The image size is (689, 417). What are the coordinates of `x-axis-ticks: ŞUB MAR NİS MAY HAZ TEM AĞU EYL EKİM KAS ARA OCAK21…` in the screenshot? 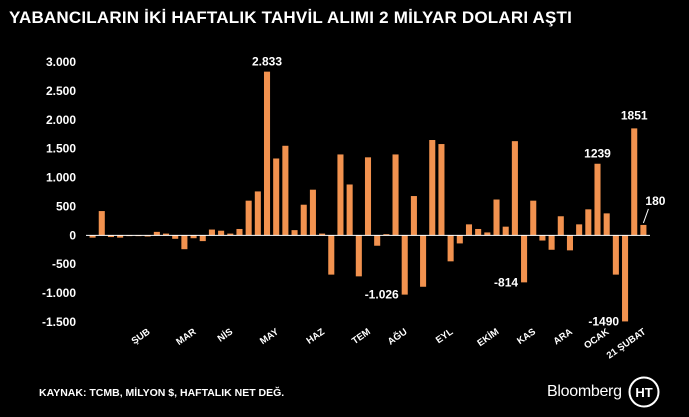 It's located at (389, 344).